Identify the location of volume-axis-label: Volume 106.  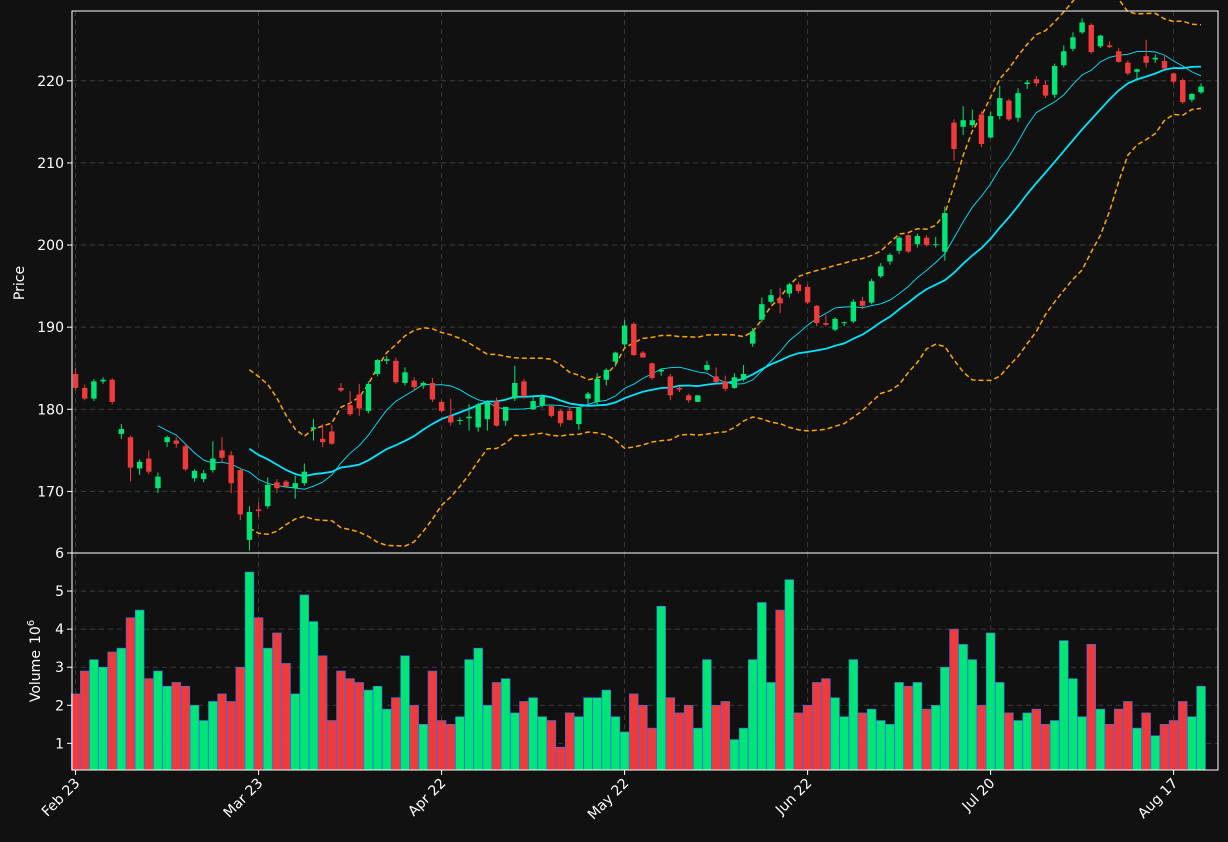
(35, 661).